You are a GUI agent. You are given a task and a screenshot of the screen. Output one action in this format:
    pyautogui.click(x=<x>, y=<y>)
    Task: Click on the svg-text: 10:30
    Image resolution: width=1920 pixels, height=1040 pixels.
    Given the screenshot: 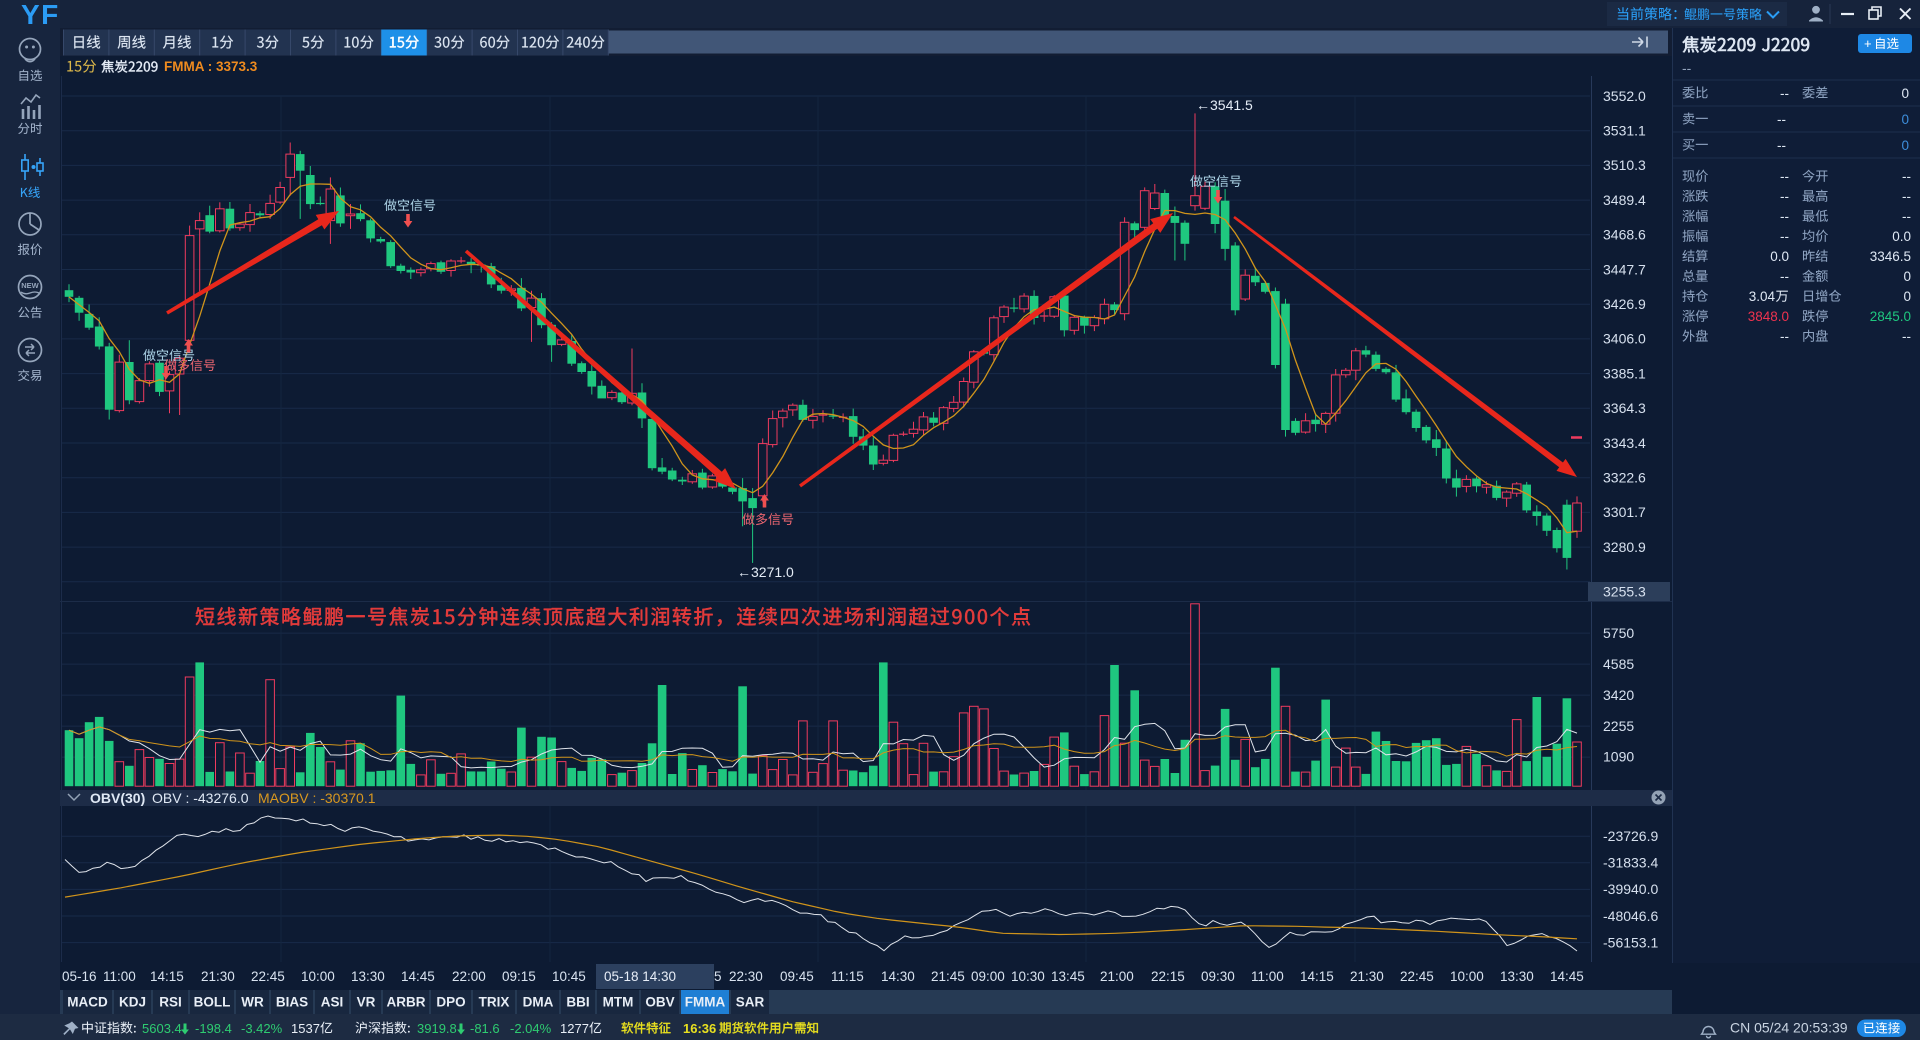 What is the action you would take?
    pyautogui.click(x=1028, y=976)
    